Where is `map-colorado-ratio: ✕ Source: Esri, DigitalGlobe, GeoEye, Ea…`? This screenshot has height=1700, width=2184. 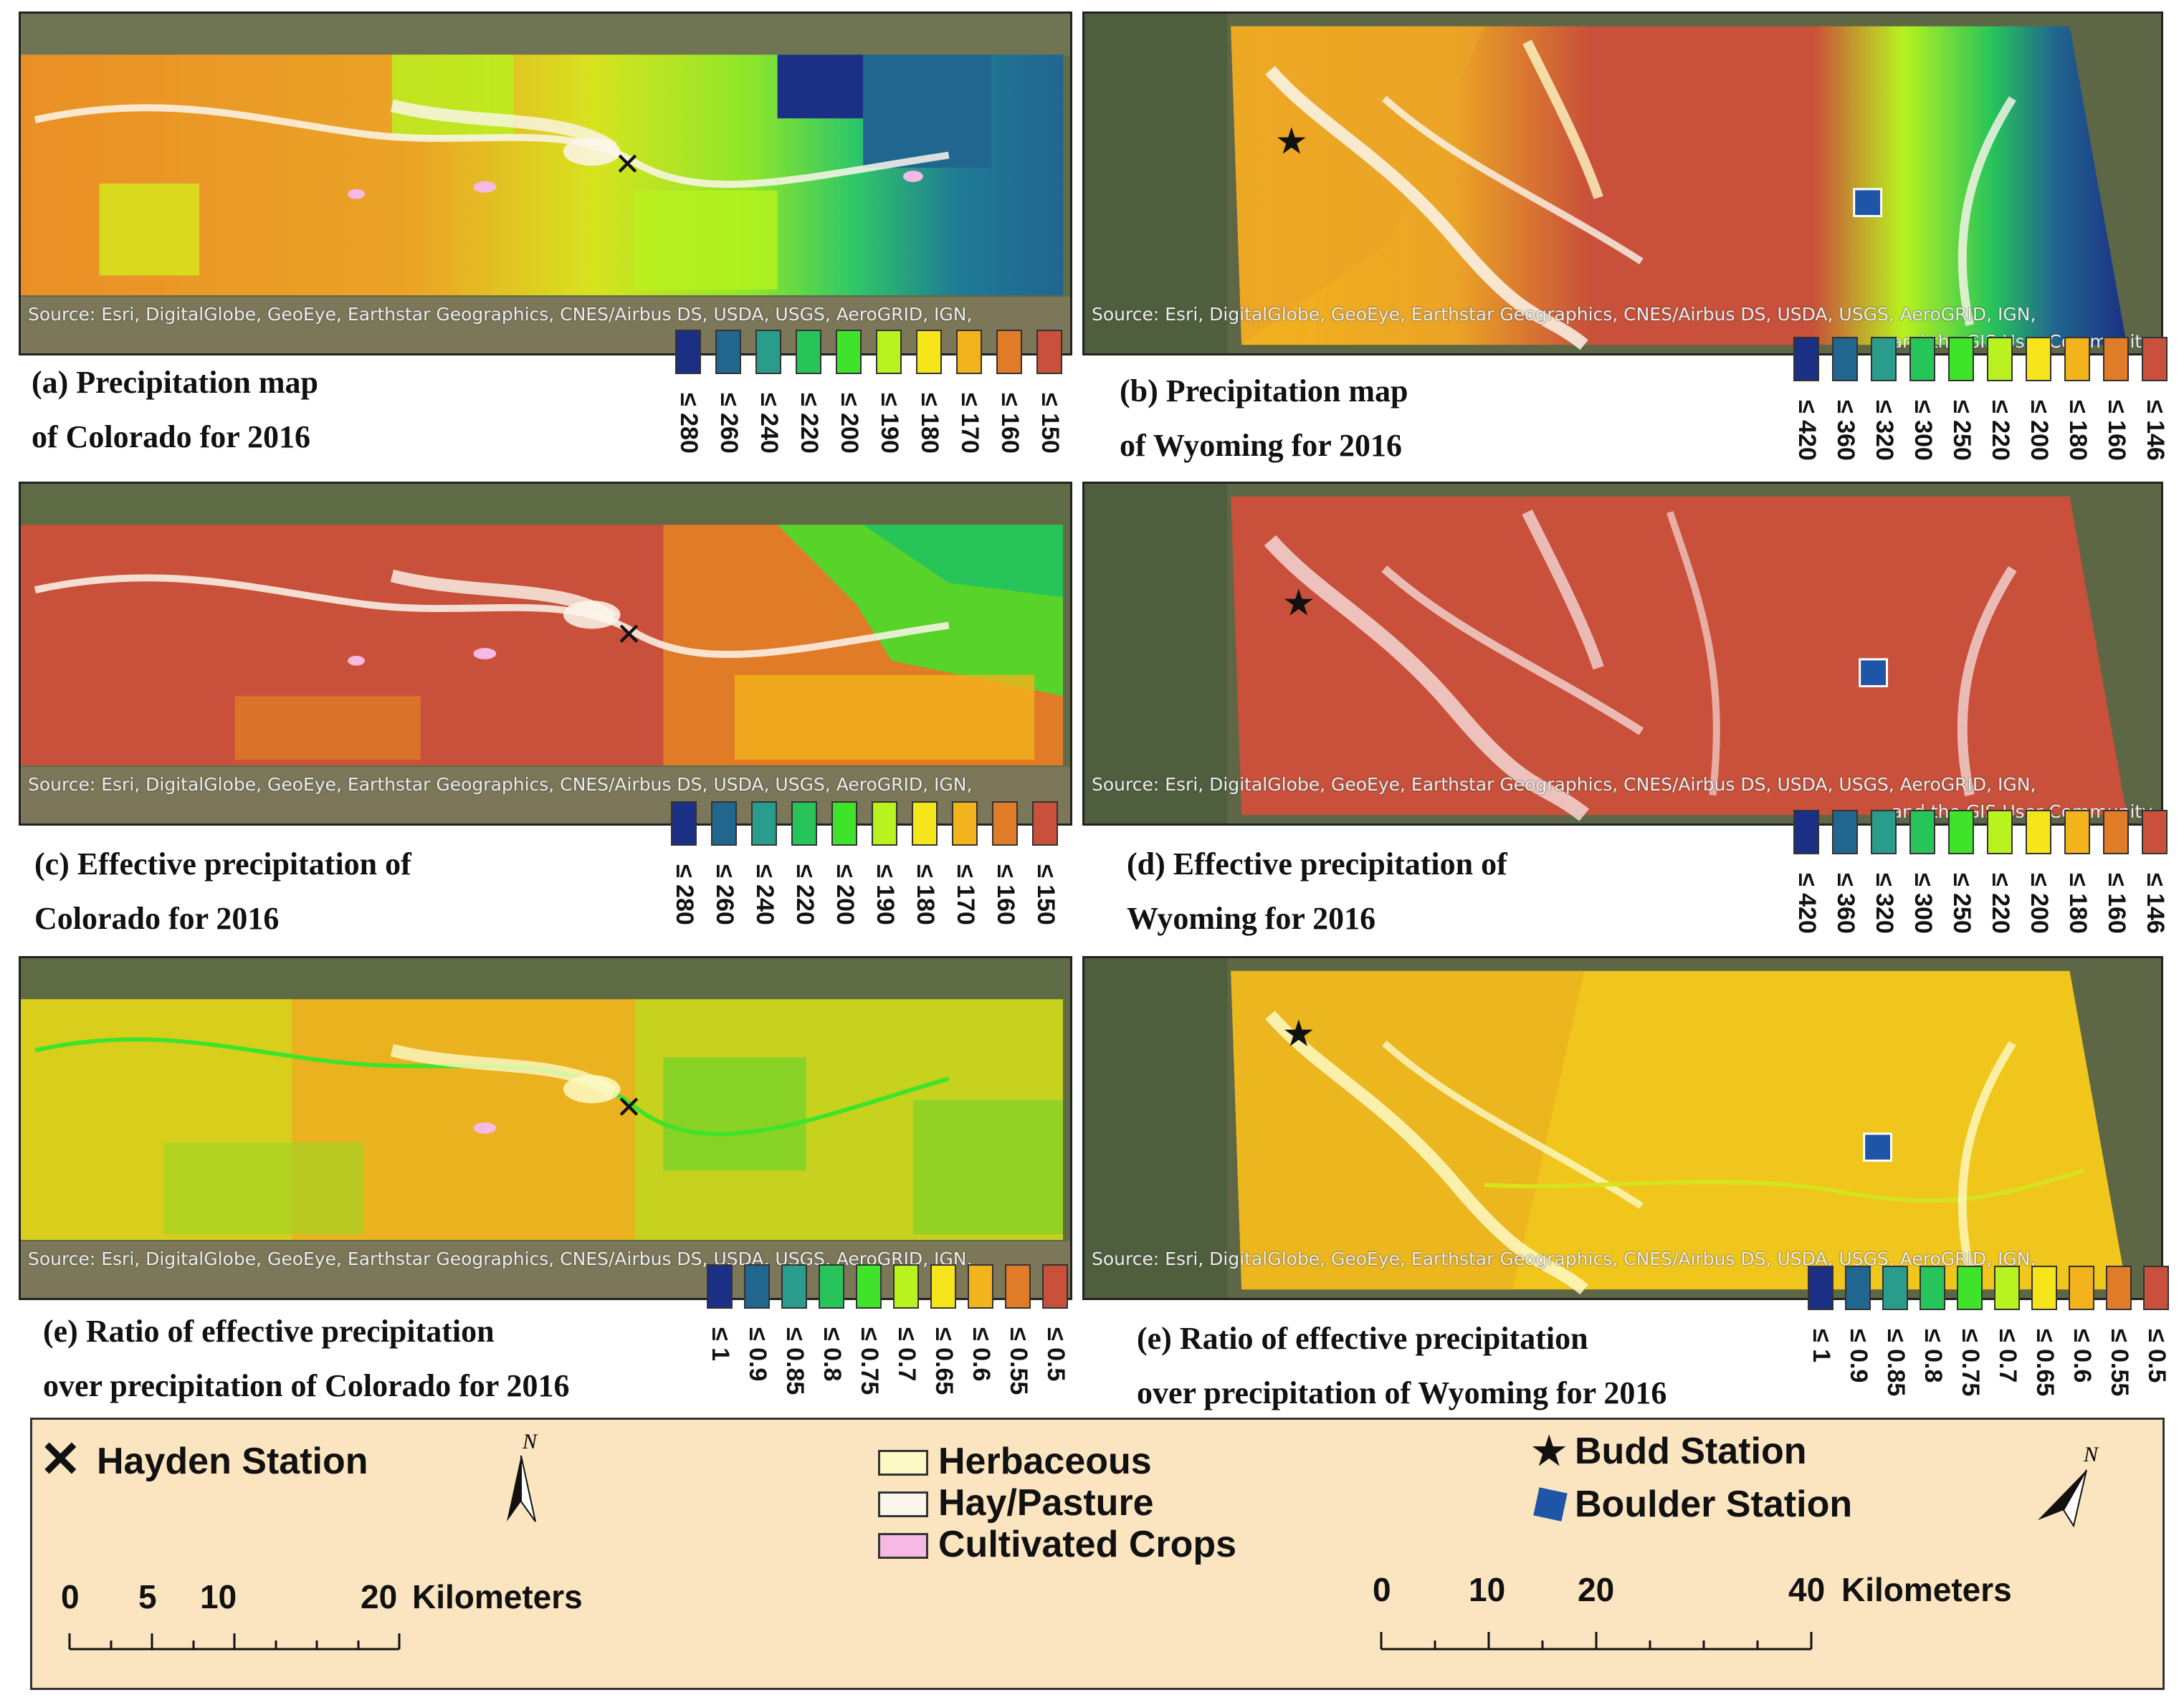 map-colorado-ratio: ✕ Source: Esri, DigitalGlobe, GeoEye, Ea… is located at coordinates (545, 1128).